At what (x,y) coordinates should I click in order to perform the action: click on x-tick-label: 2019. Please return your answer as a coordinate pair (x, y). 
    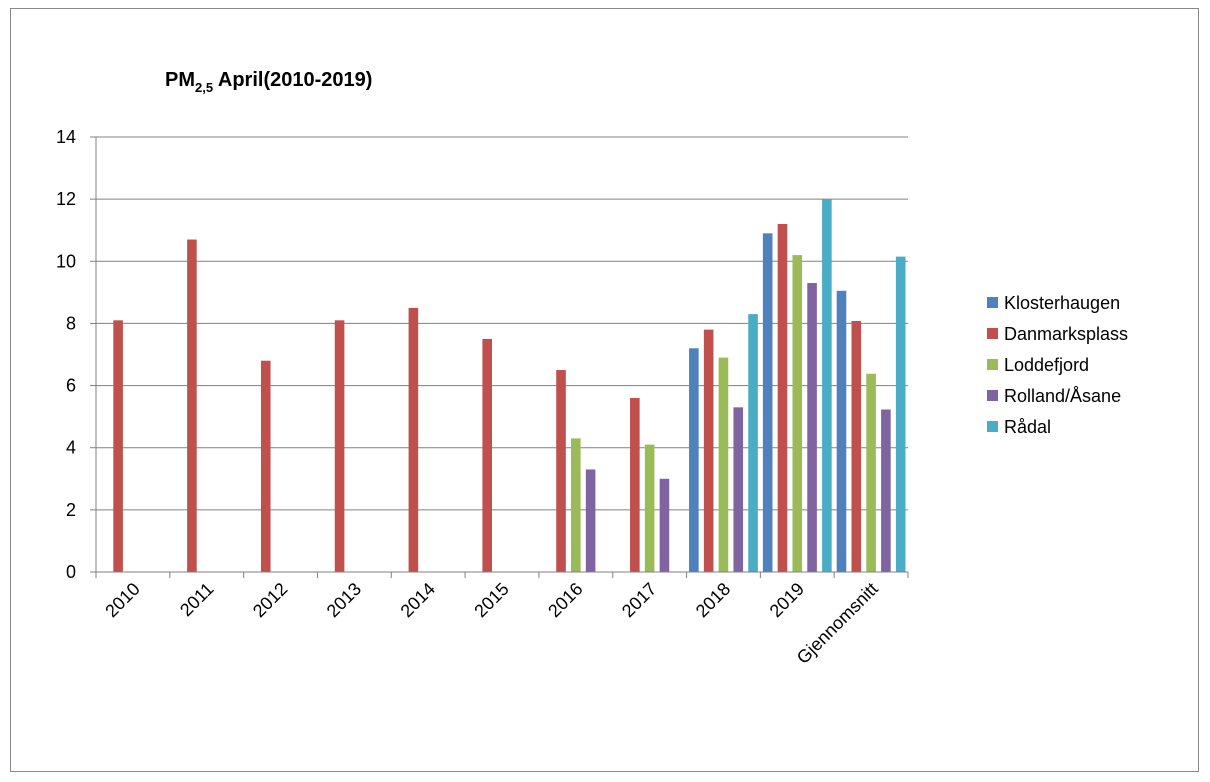
    Looking at the image, I should click on (787, 600).